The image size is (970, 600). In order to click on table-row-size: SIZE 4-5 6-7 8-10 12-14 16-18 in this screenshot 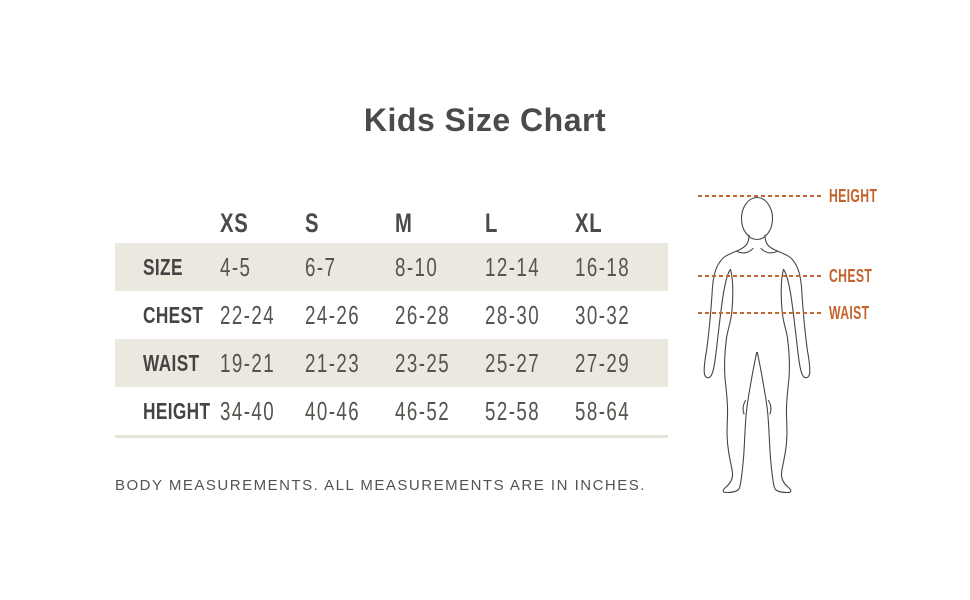, I will do `click(391, 267)`.